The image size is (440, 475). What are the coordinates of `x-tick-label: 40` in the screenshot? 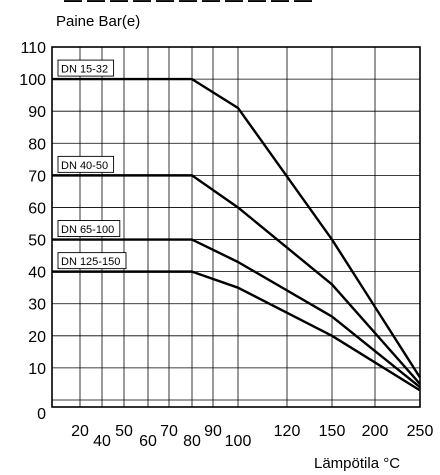 It's located at (102, 441).